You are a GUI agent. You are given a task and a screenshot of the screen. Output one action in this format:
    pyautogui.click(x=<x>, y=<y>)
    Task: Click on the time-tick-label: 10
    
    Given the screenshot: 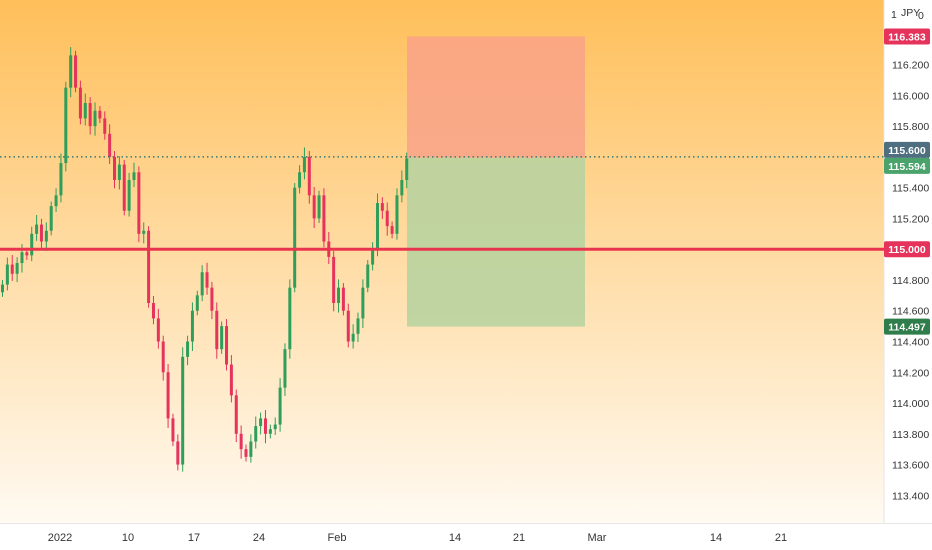 What is the action you would take?
    pyautogui.click(x=128, y=538)
    